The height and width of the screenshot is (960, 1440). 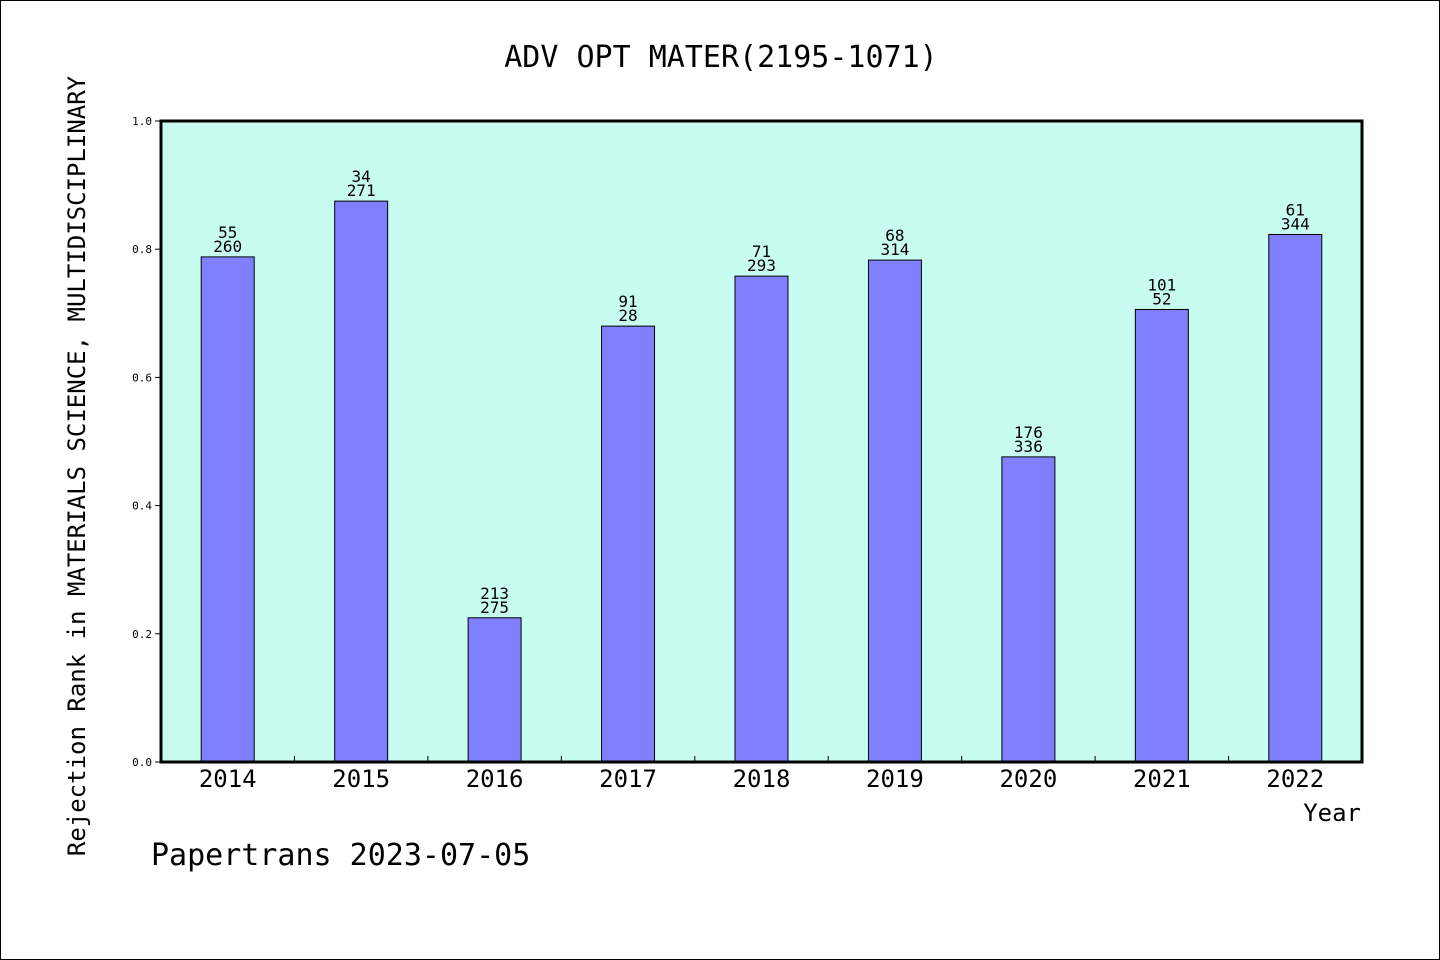 I want to click on bar-2017, so click(x=628, y=544).